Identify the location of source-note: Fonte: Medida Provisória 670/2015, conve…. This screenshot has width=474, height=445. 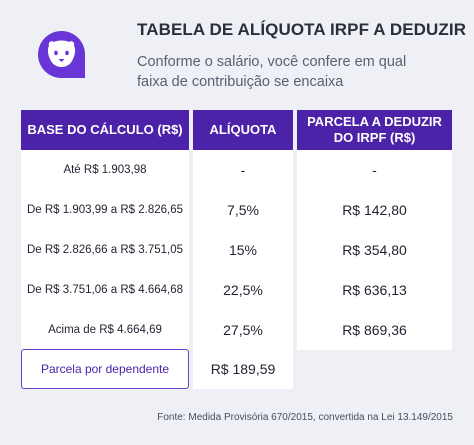
(305, 417).